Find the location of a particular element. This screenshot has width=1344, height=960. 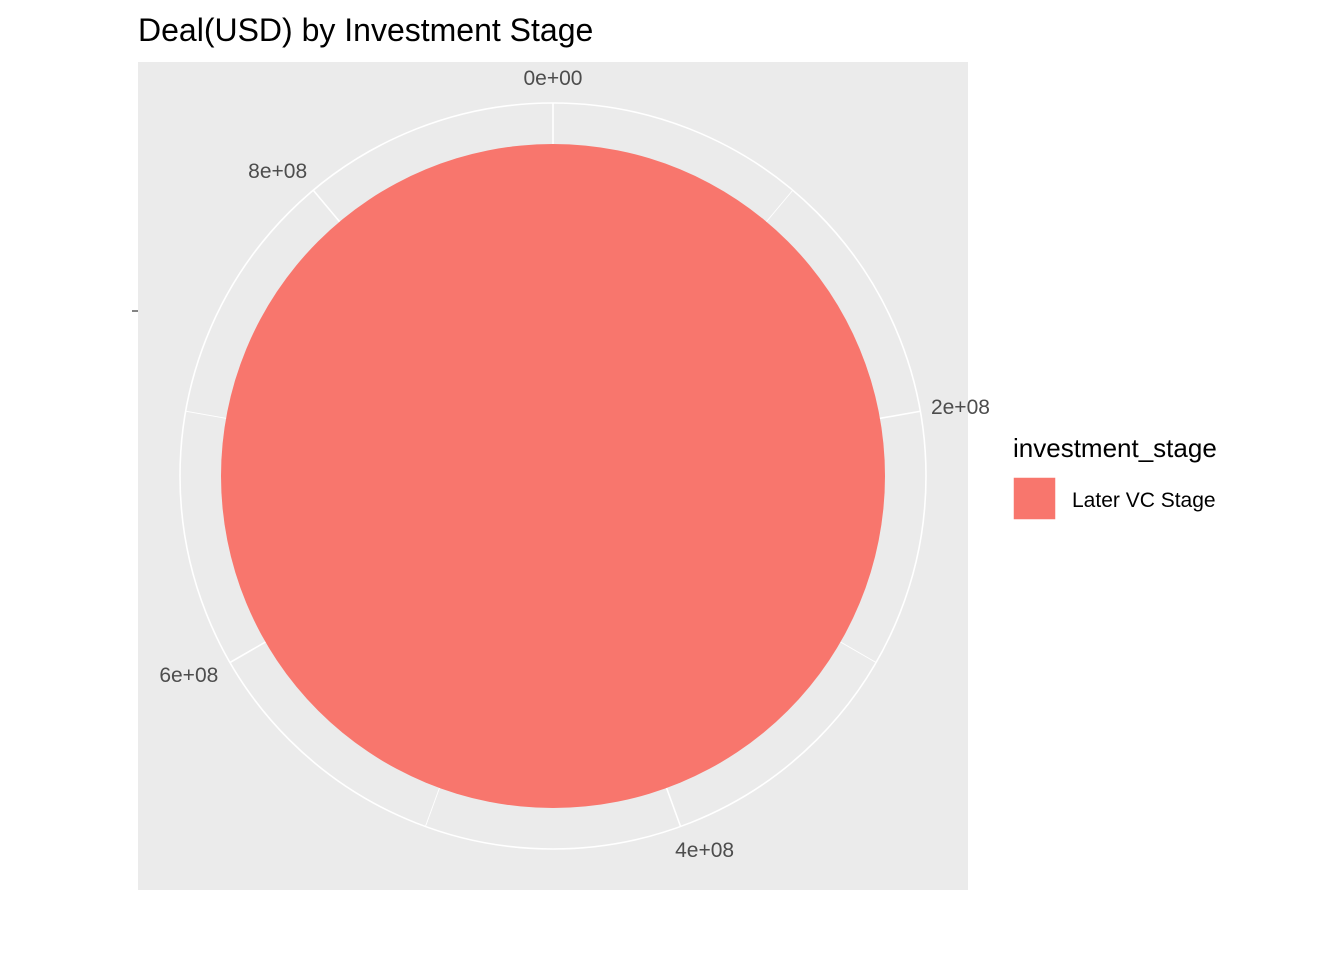

legend-title: investment_stage is located at coordinates (1115, 448).